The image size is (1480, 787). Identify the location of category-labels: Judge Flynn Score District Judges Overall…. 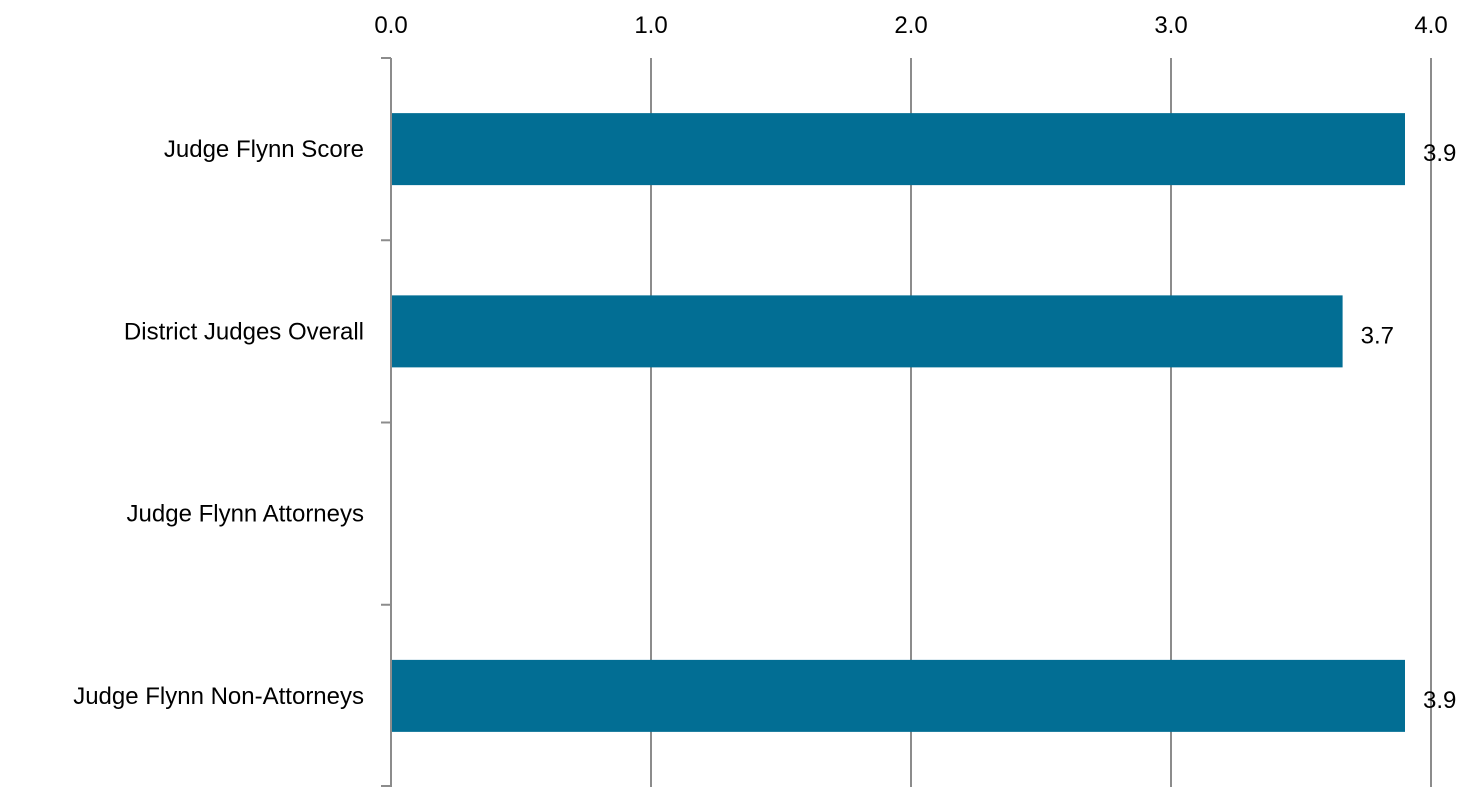
(218, 423).